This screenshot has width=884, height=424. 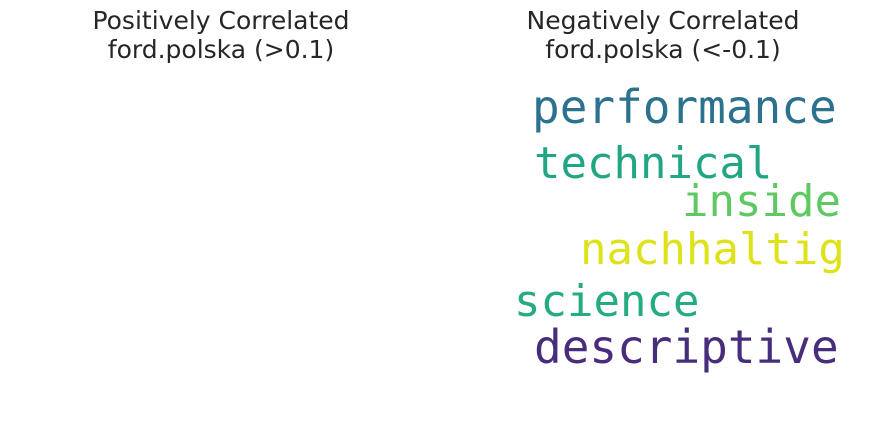 What do you see at coordinates (686, 347) in the screenshot?
I see `word-descriptive: descriptive` at bounding box center [686, 347].